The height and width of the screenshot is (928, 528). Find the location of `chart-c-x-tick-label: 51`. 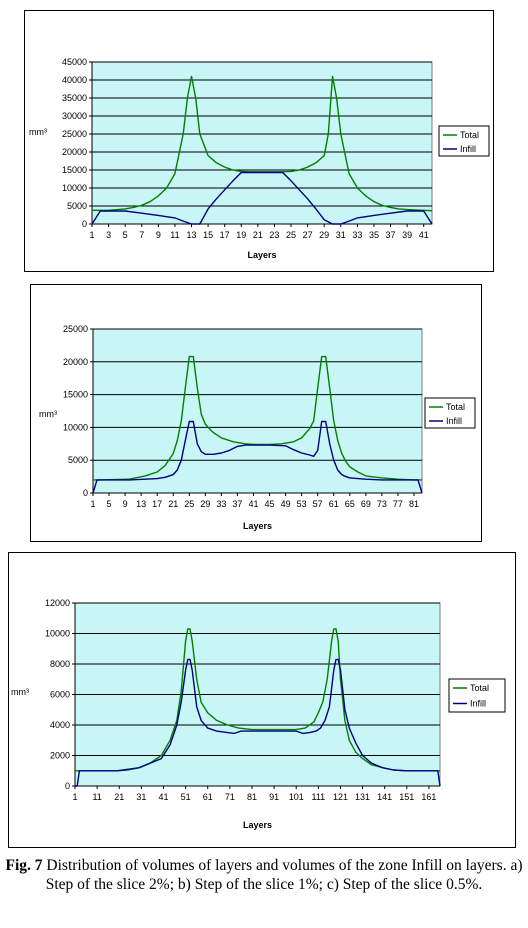

chart-c-x-tick-label: 51 is located at coordinates (186, 797).